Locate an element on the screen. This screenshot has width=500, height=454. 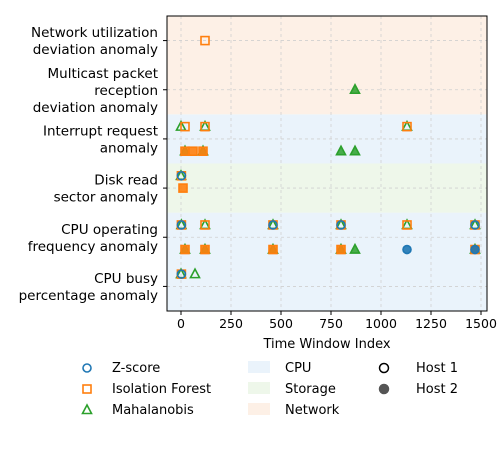
y-tick-label: Interrupt request anomaly is located at coordinates (100, 139).